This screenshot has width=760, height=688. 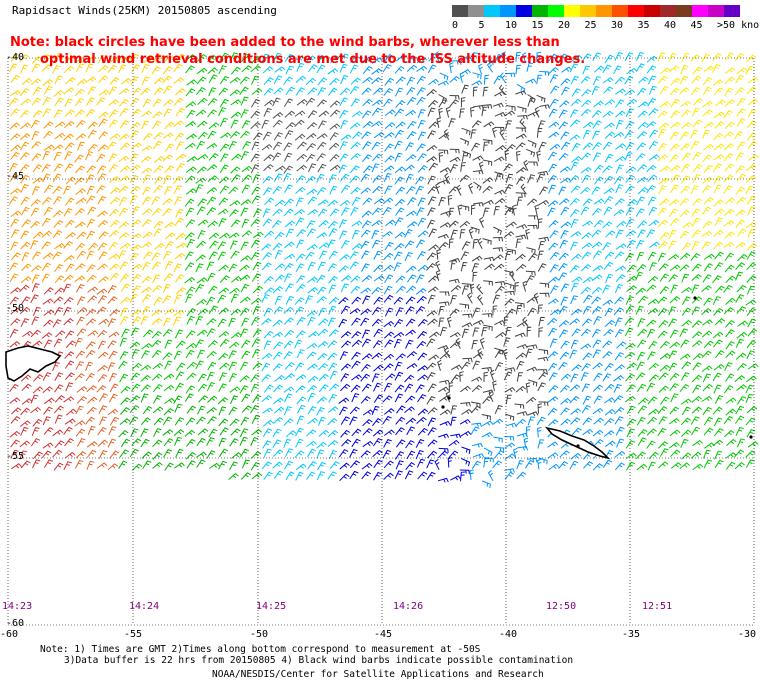 What do you see at coordinates (508, 634) in the screenshot?
I see `lon-label-40: -40` at bounding box center [508, 634].